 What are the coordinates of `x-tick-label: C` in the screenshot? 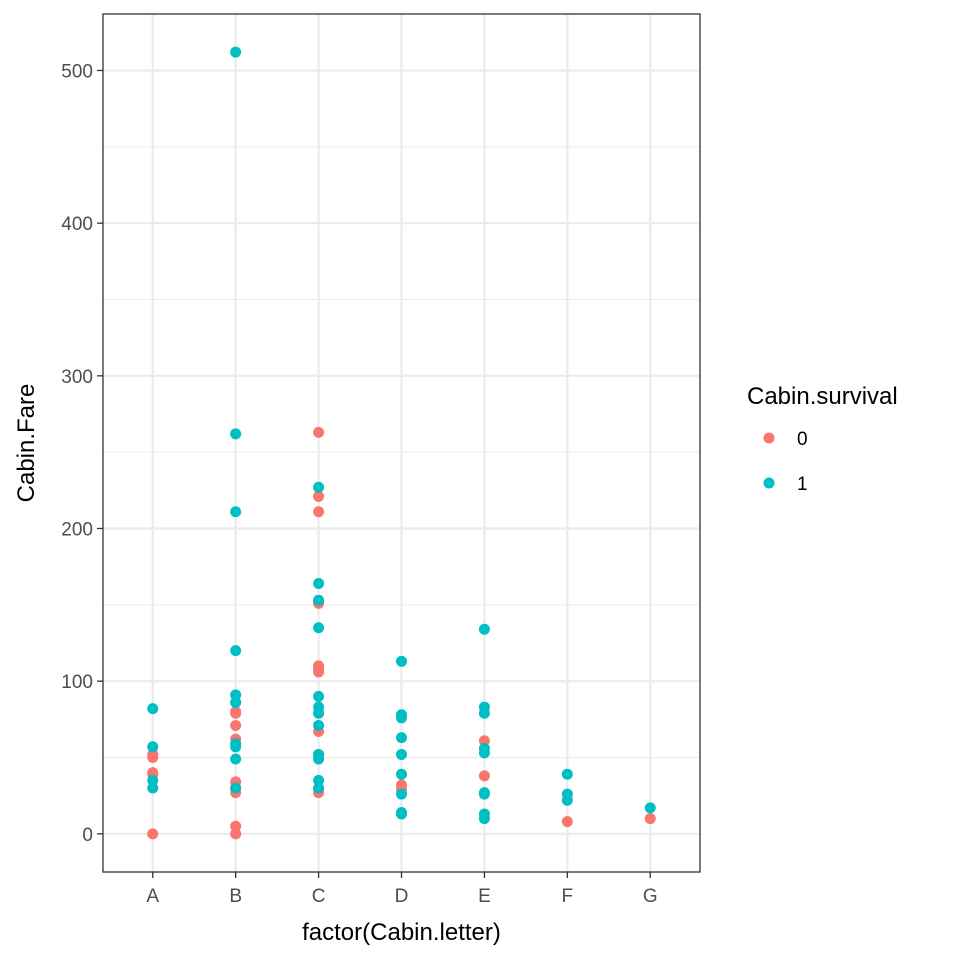 It's located at (319, 896).